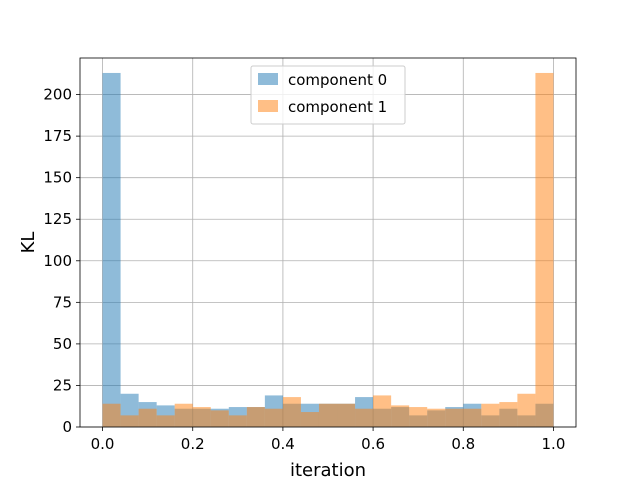  Describe the element at coordinates (57, 261) in the screenshot. I see `y-tick-label: 100` at that location.